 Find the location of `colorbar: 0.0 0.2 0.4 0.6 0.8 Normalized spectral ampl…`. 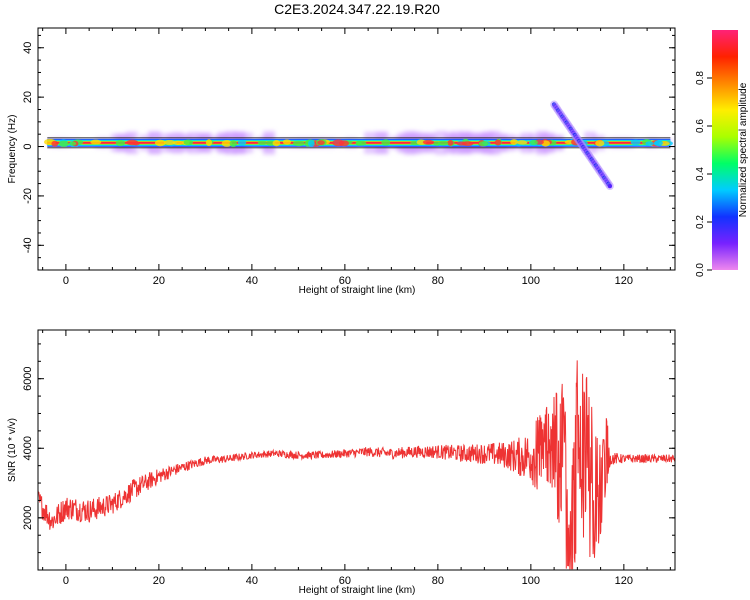

colorbar: 0.0 0.2 0.4 0.6 0.8 Normalized spectral ampl… is located at coordinates (722, 153).